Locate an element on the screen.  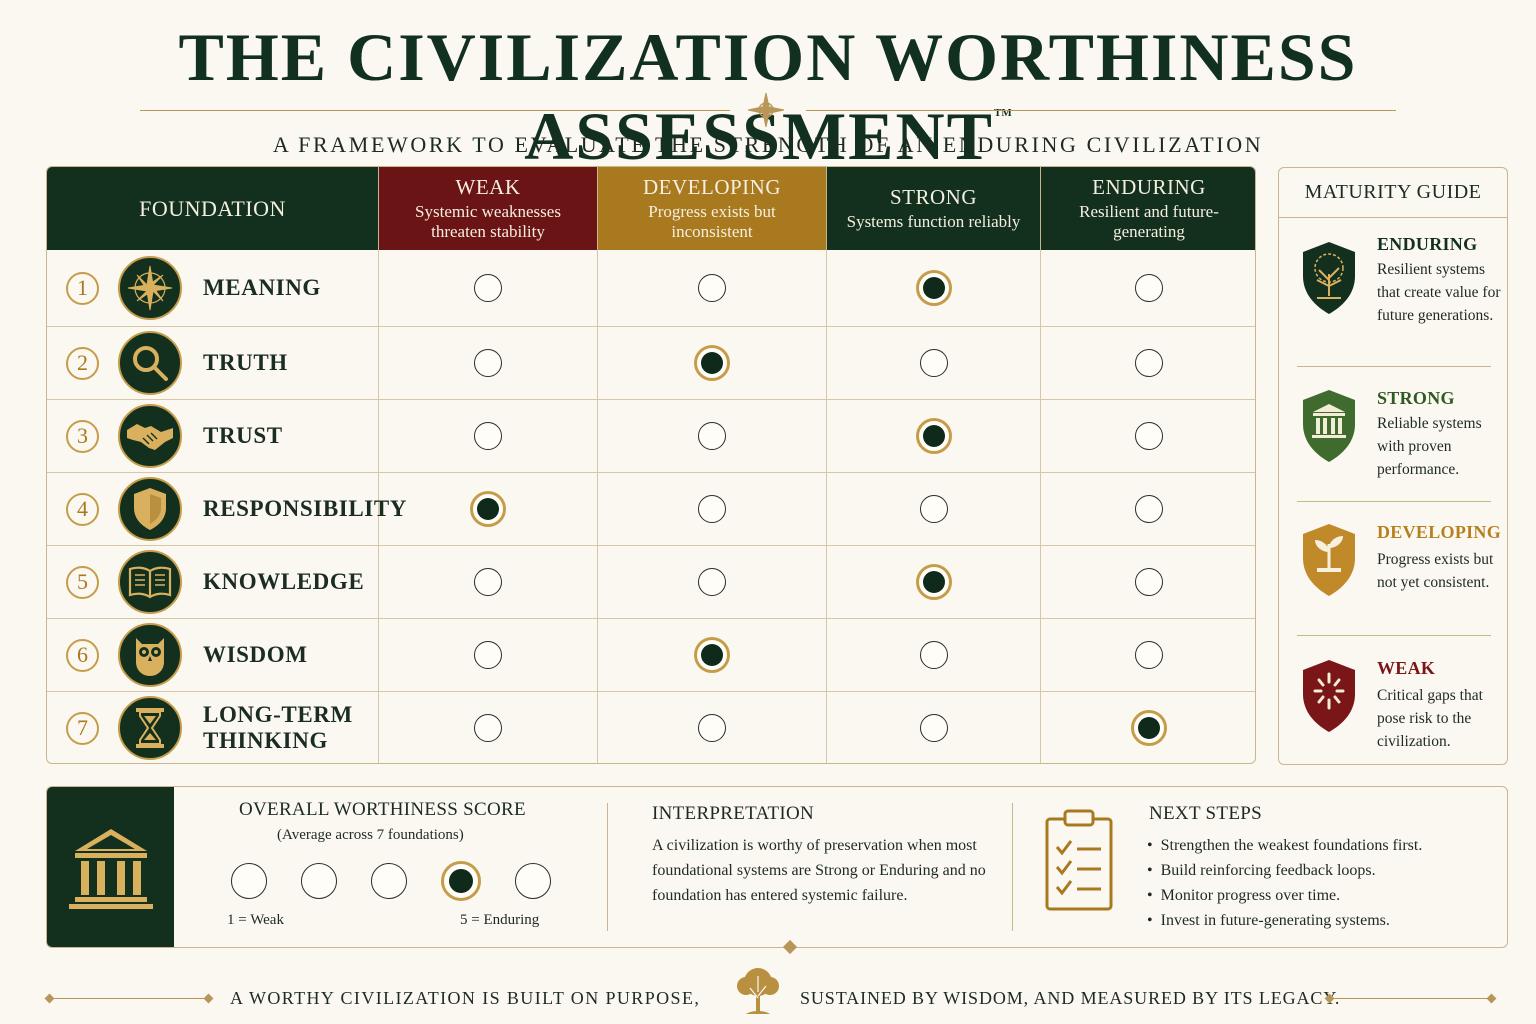
foundation-cell: 4 RESPONSIBILITY is located at coordinates (226, 509).